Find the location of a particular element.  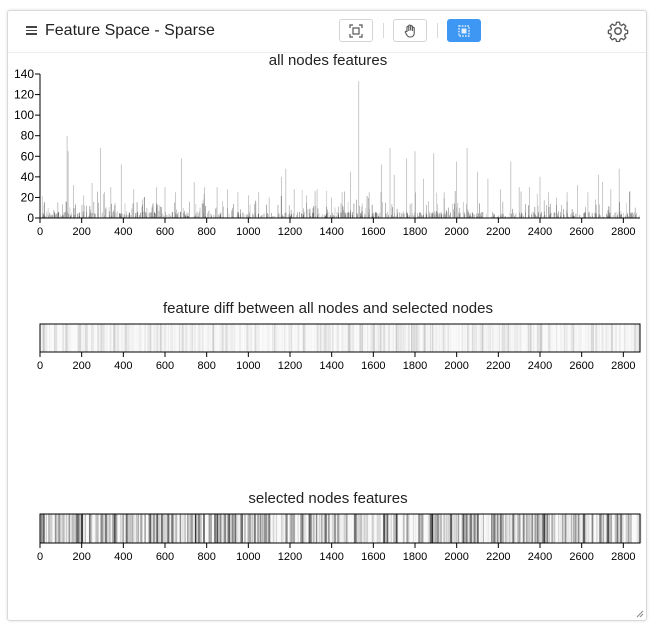

chart-title-all-nodes: all nodes features is located at coordinates (328, 60).